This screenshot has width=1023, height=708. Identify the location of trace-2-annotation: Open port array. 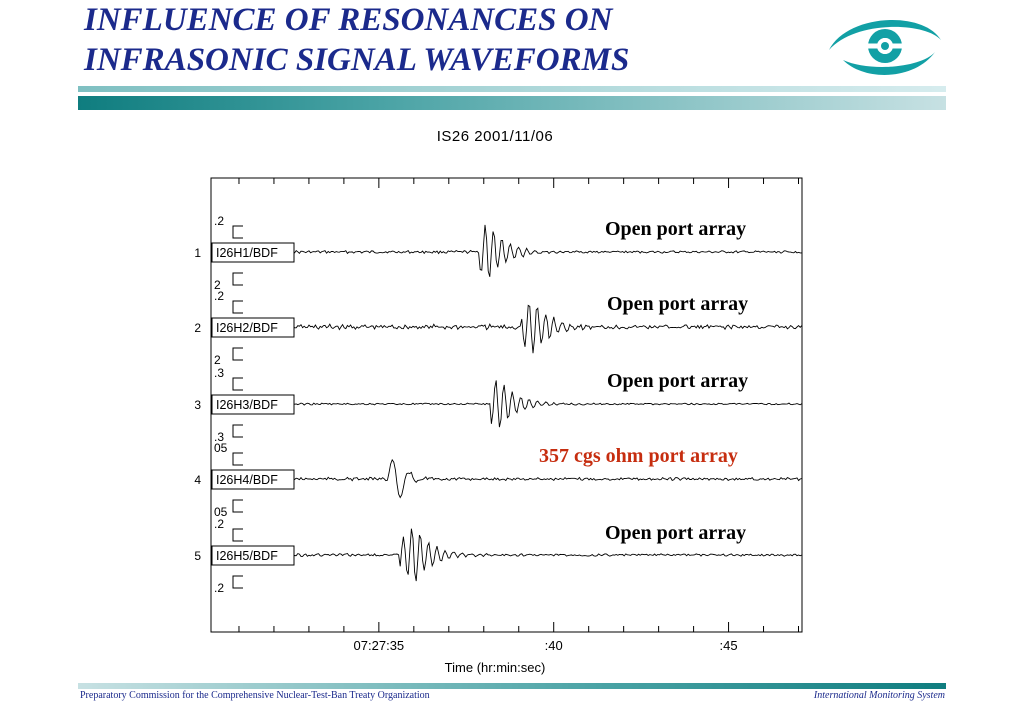
(678, 304).